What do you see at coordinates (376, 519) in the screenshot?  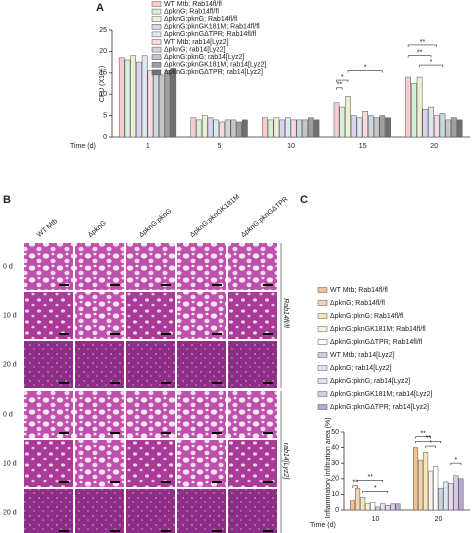 I see `x-tick-label: 10` at bounding box center [376, 519].